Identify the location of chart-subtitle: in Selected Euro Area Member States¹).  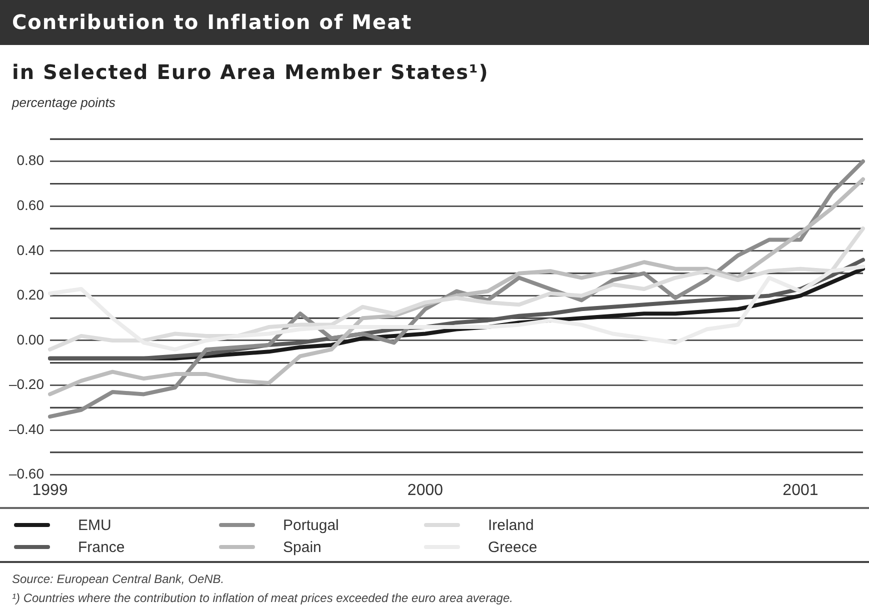
(250, 72).